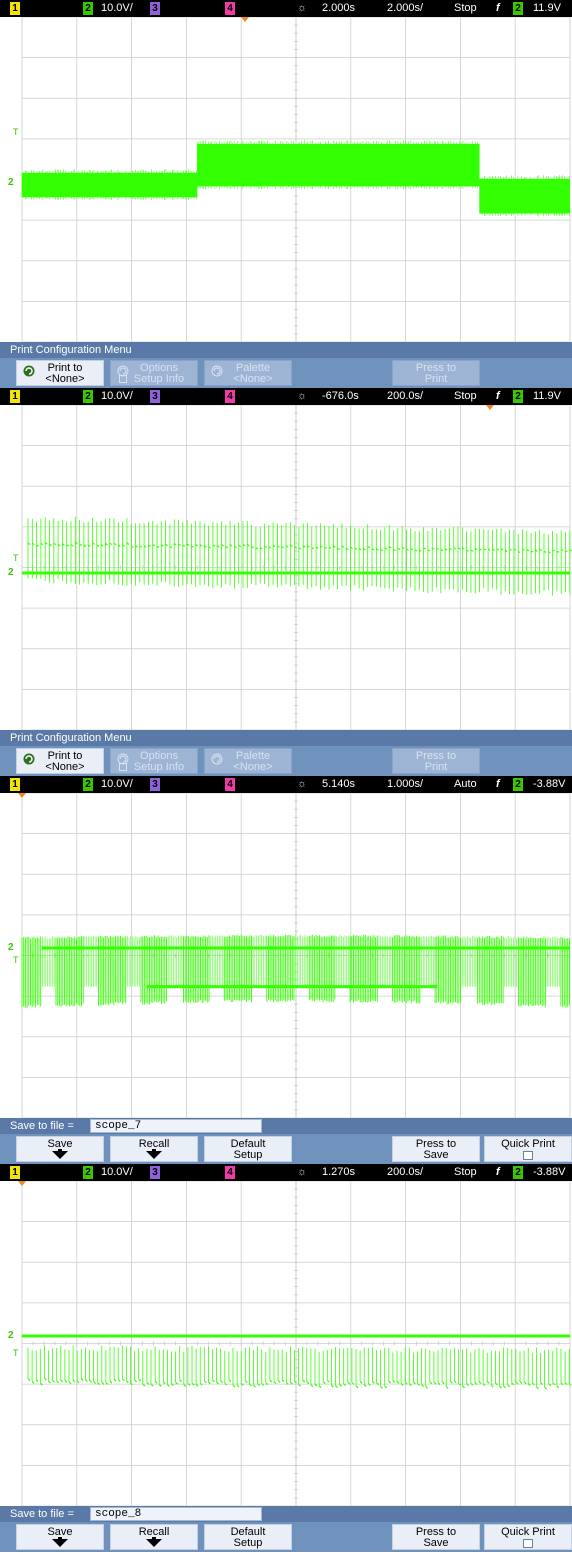 This screenshot has width=572, height=1554. What do you see at coordinates (176, 1514) in the screenshot?
I see `file-name-field: scope_8` at bounding box center [176, 1514].